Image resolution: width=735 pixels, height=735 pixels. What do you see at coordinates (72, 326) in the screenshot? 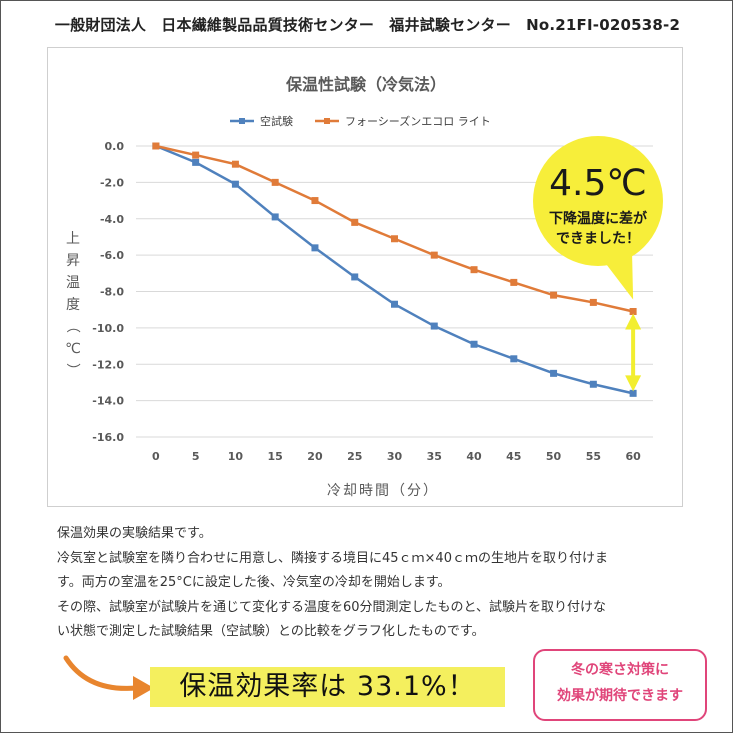
I see `y-axis-label-char: （` at bounding box center [72, 326].